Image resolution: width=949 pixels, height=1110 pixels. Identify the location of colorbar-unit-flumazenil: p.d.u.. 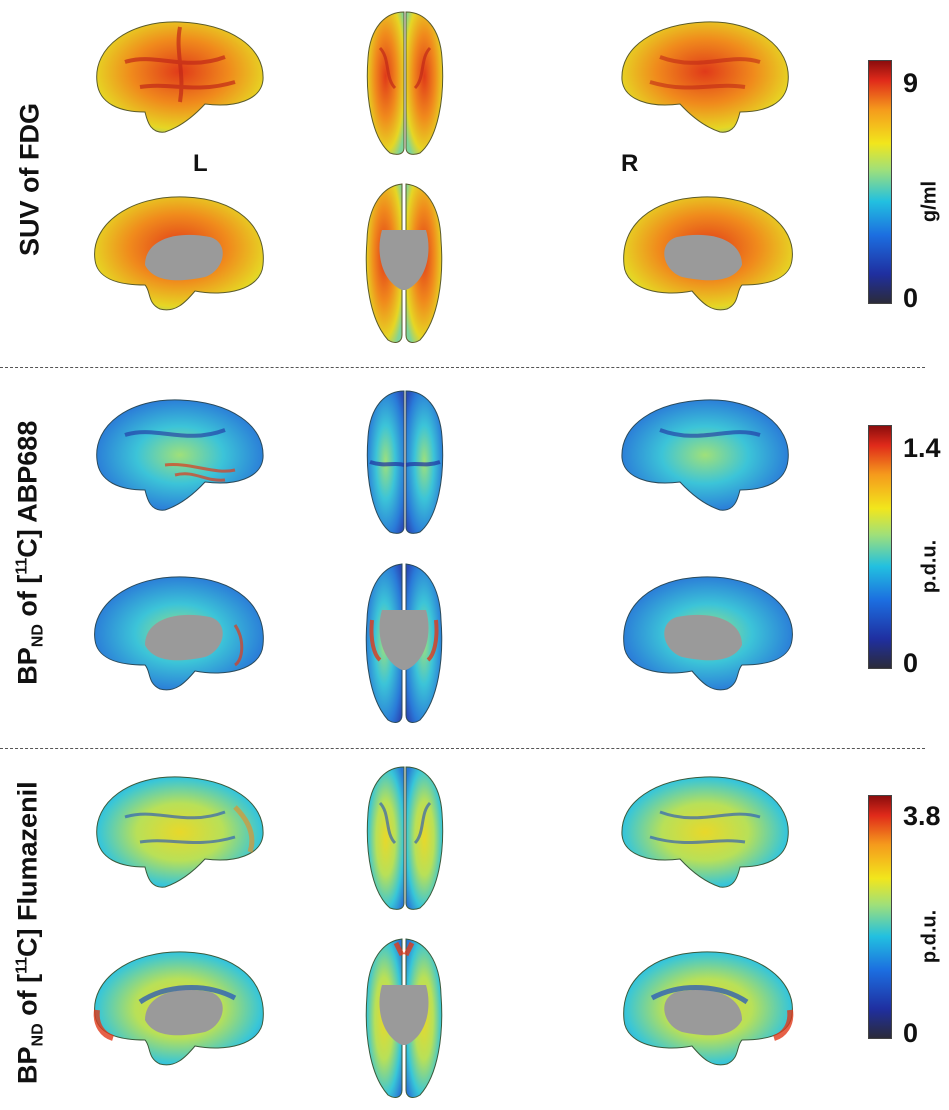
(929, 936).